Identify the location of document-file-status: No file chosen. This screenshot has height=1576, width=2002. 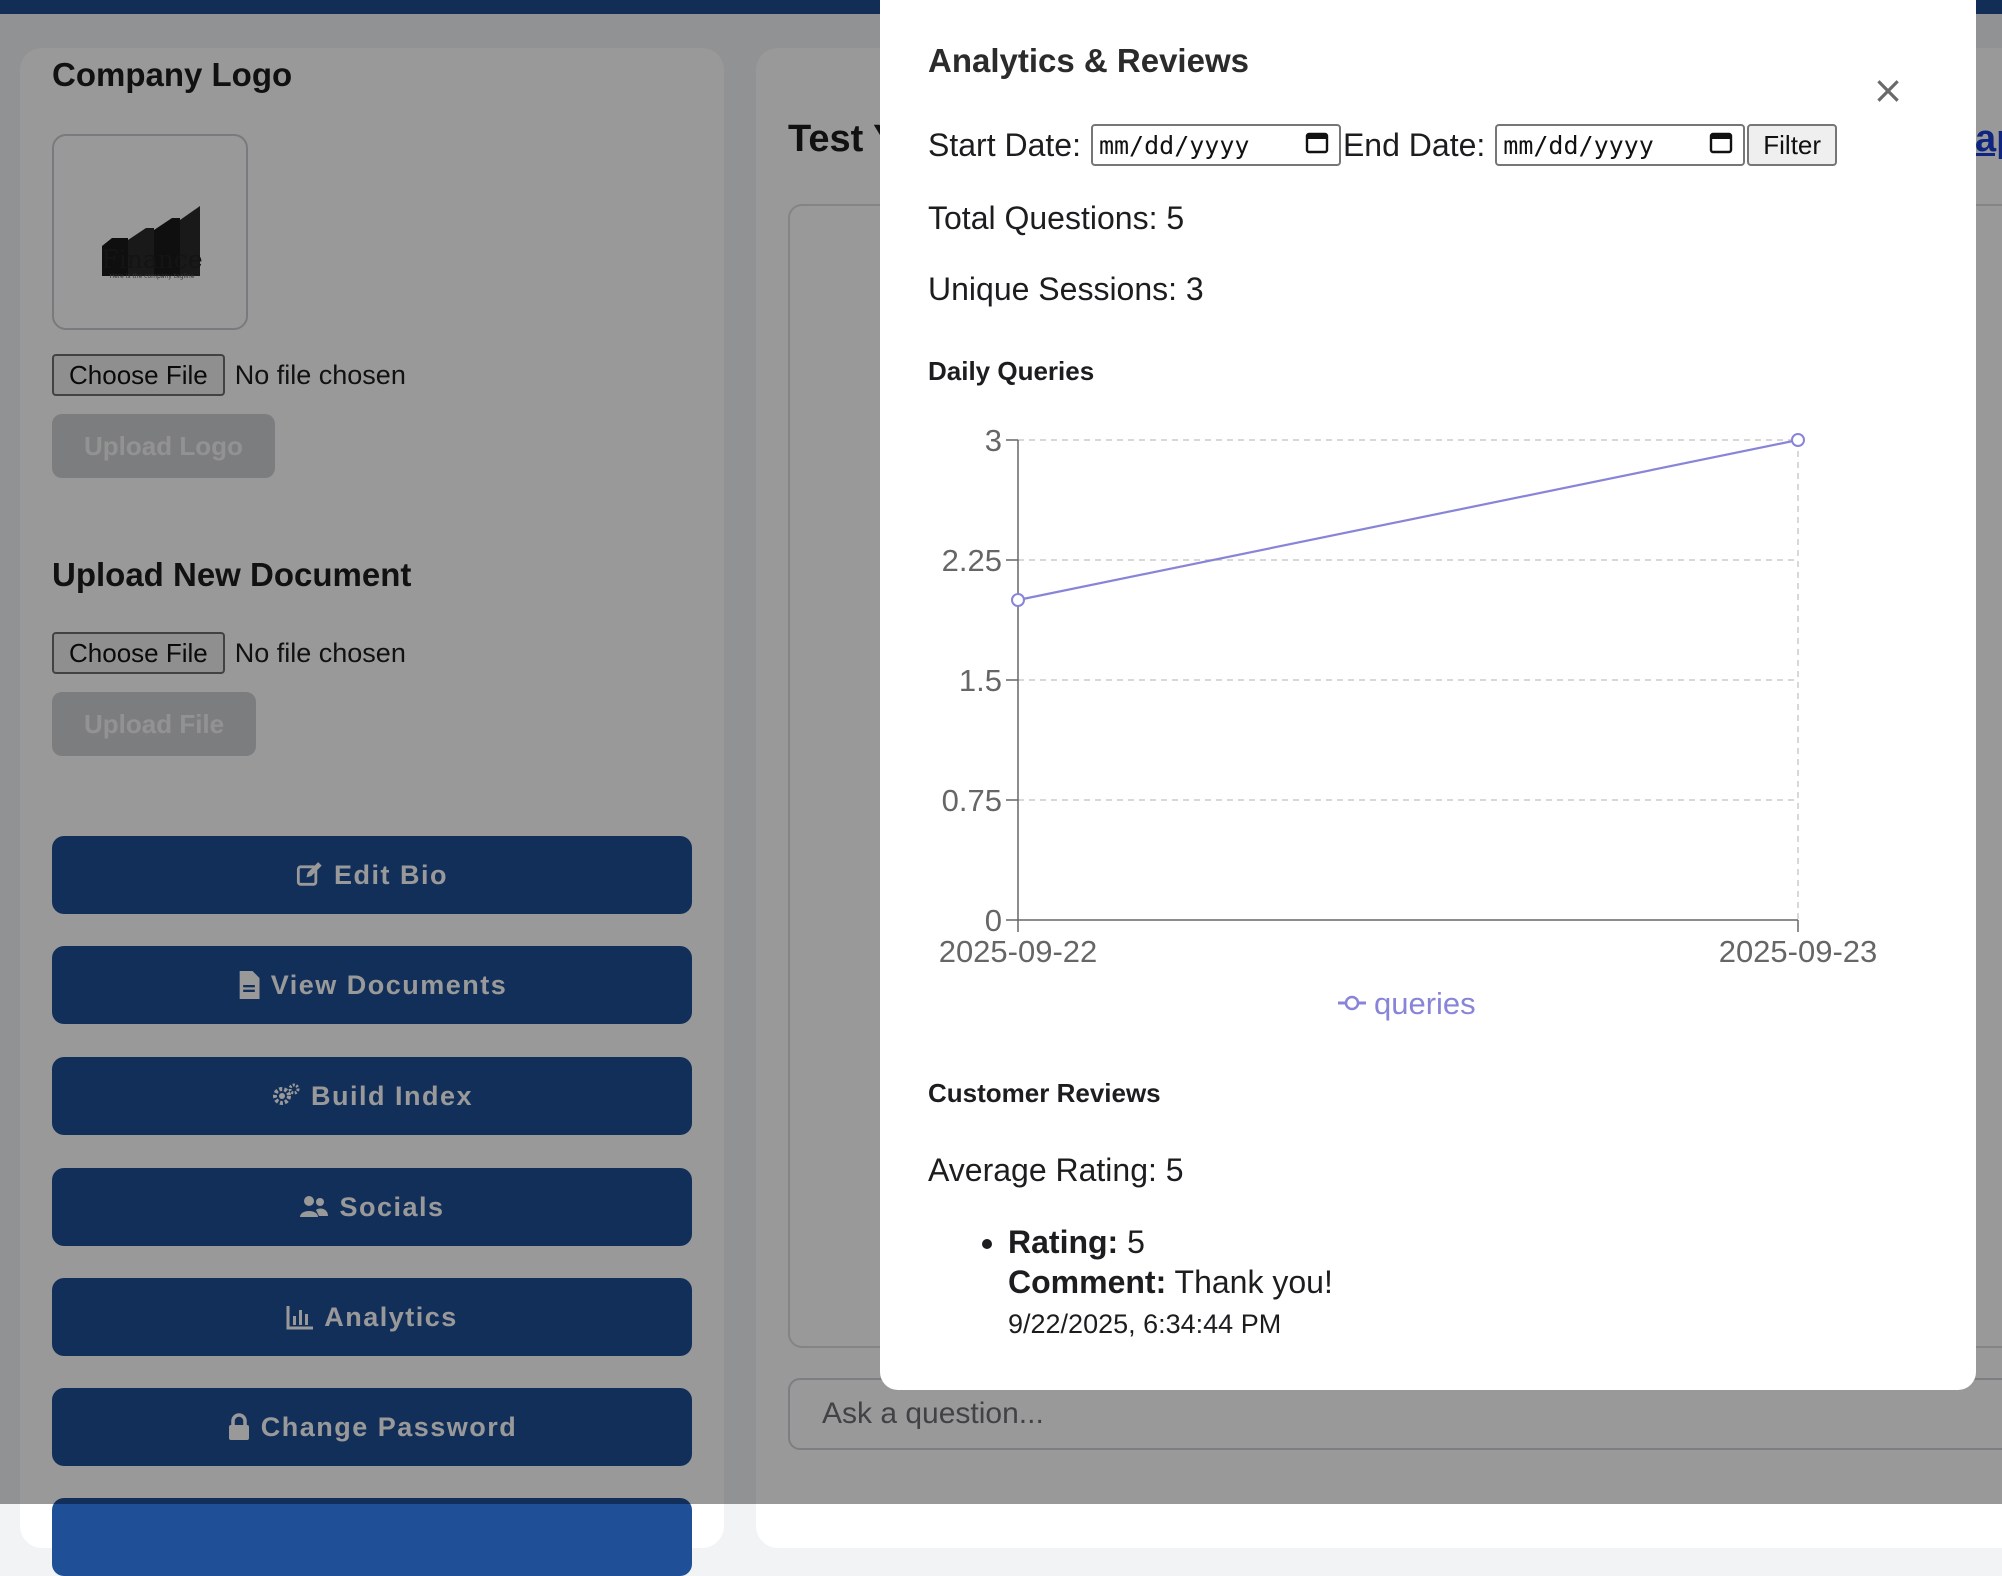
(320, 652).